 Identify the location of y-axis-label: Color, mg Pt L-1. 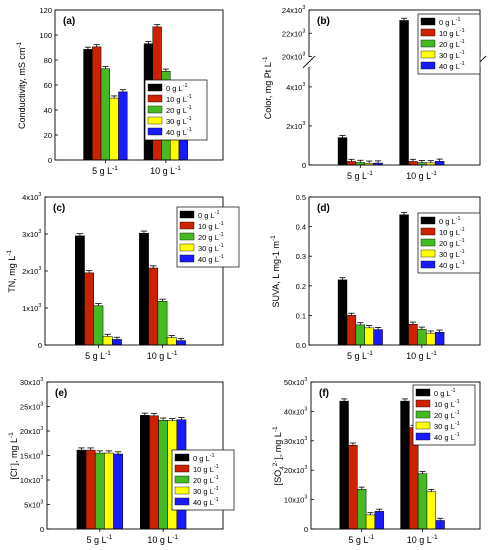
(267, 88).